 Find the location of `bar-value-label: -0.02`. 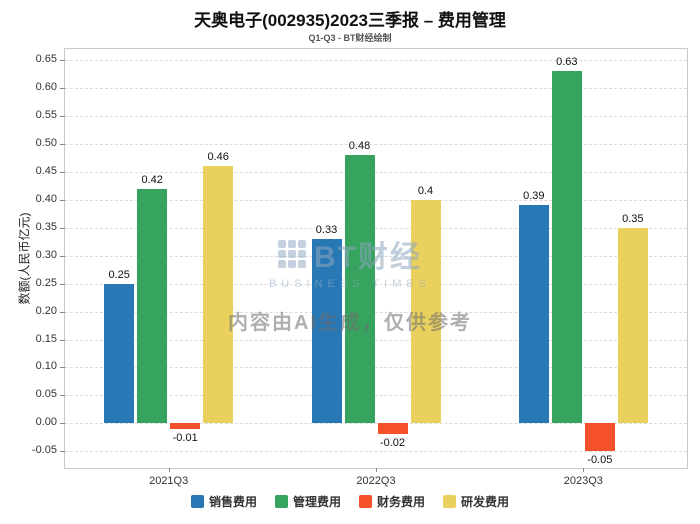

bar-value-label: -0.02 is located at coordinates (392, 443).